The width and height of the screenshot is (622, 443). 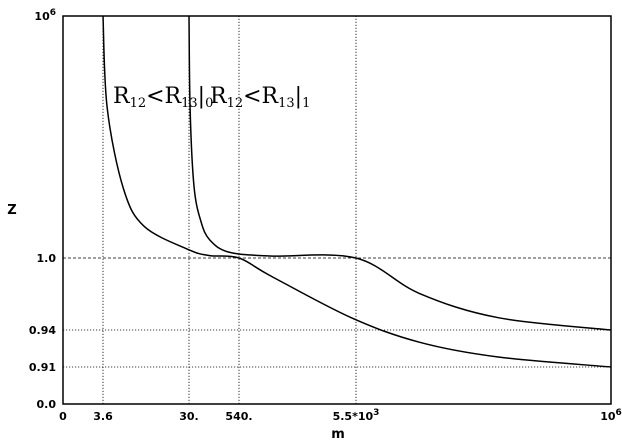 What do you see at coordinates (42, 209) in the screenshot?
I see `y-axis-ticks: 0.0 0.91 0.94 1.0 106` at bounding box center [42, 209].